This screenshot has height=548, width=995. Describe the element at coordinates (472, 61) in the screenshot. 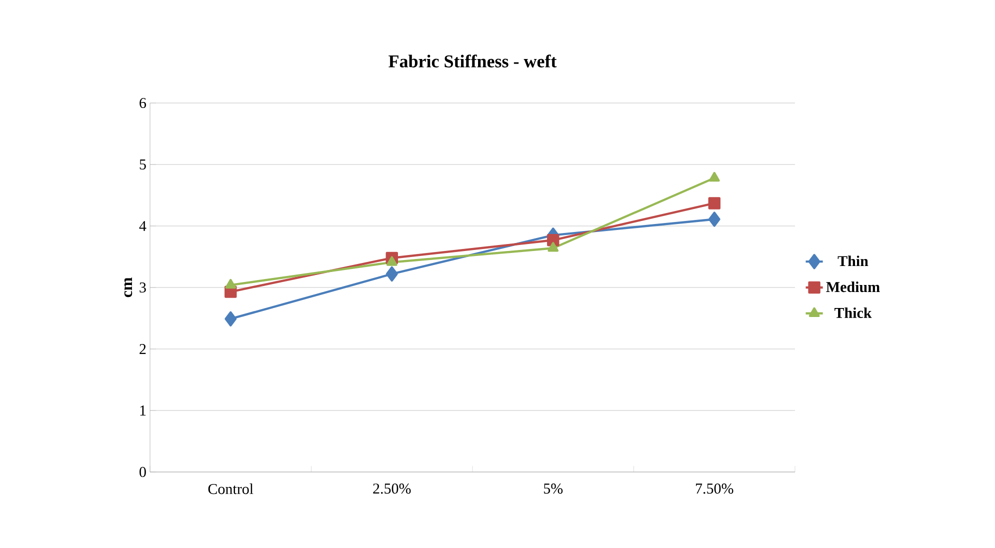

I see `chart-title: Fabric Stiffness - weft` at that location.